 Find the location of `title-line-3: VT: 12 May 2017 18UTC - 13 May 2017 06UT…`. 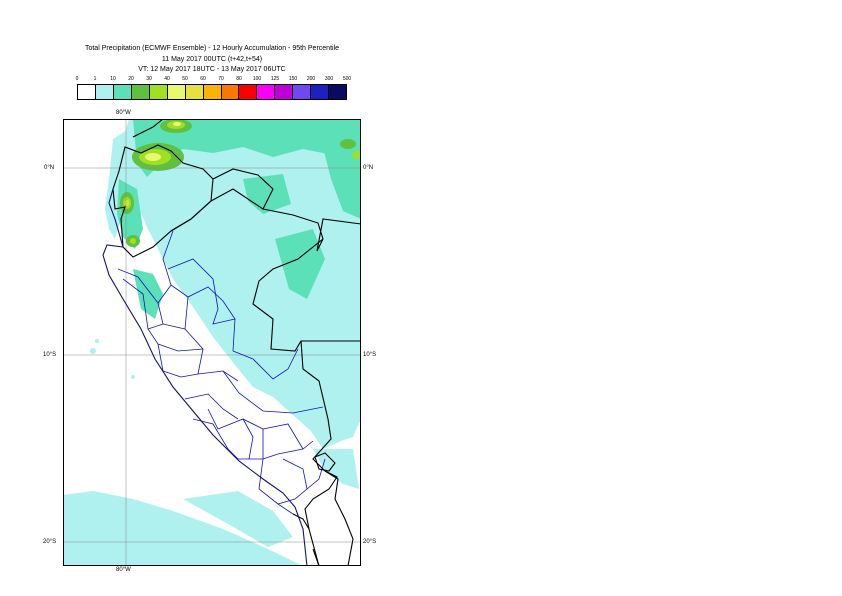

title-line-3: VT: 12 May 2017 18UTC - 13 May 2017 06UT… is located at coordinates (212, 69).